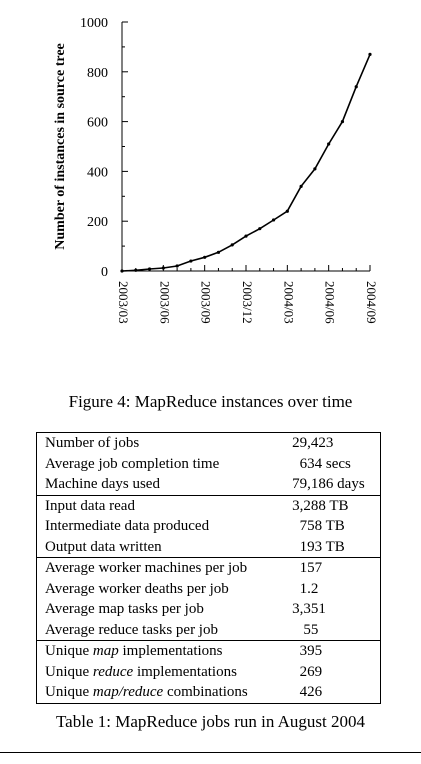 The width and height of the screenshot is (421, 764). What do you see at coordinates (141, 671) in the screenshot?
I see `row-label: Unique reduce implementations` at bounding box center [141, 671].